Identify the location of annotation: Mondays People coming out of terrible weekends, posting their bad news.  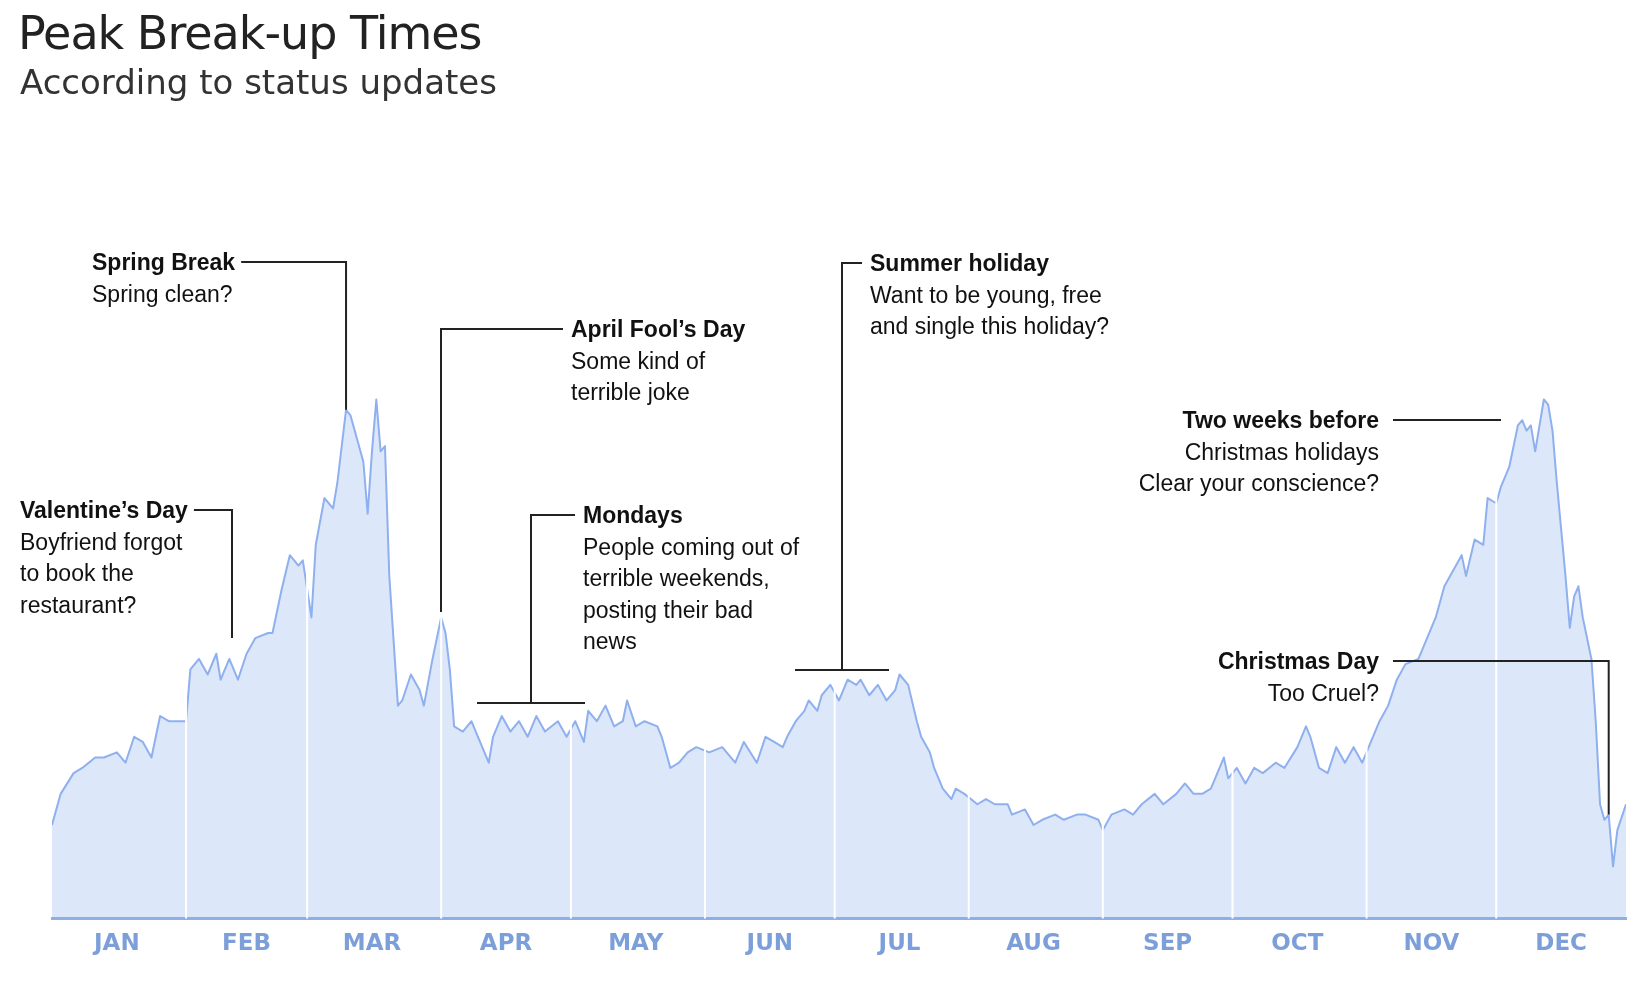
(691, 578).